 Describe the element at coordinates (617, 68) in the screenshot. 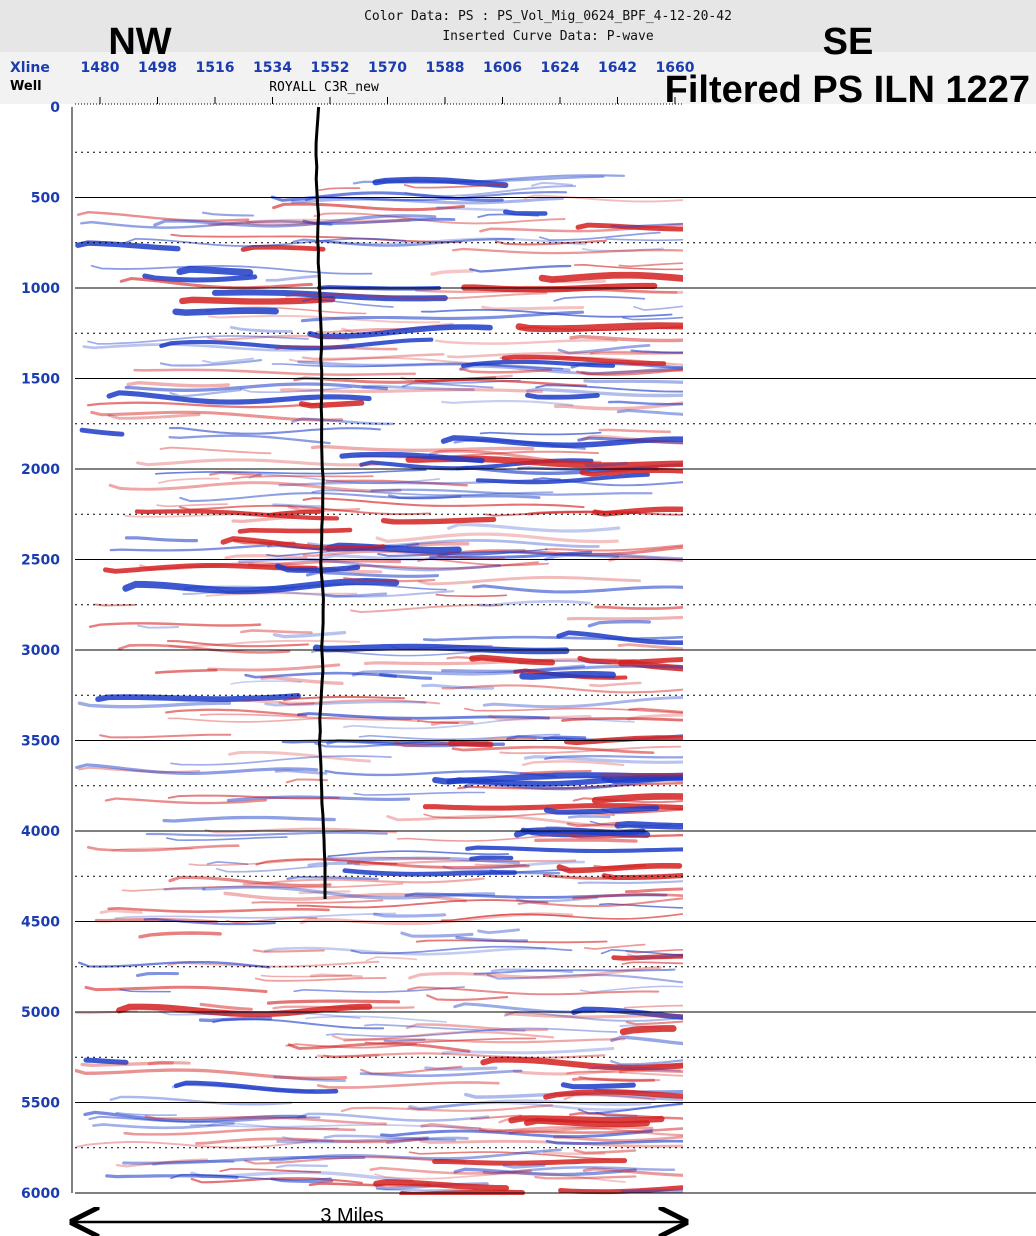

I see `xline-tick-label: 1642` at that location.